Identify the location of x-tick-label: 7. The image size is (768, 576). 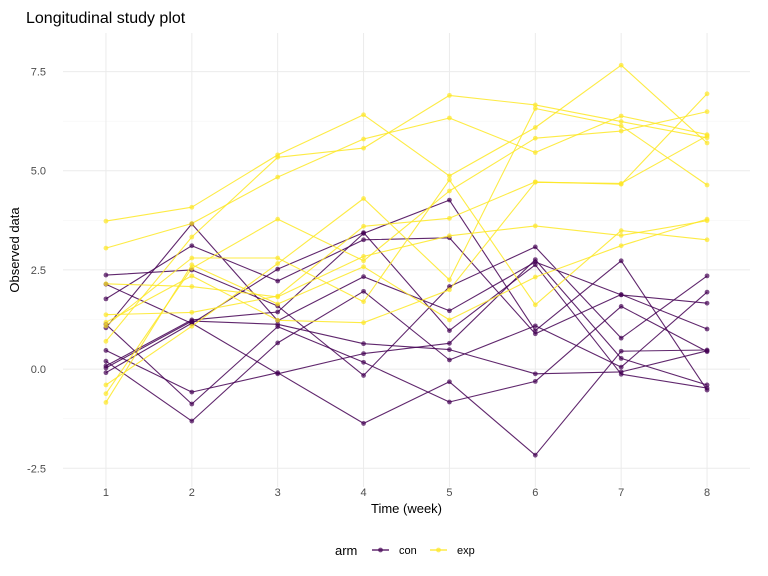
(621, 493).